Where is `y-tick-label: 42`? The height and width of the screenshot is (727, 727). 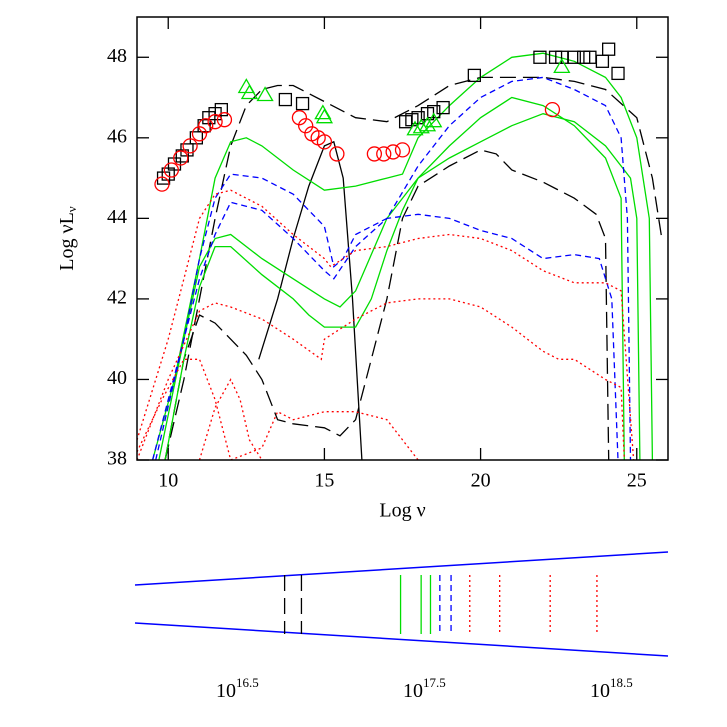
y-tick-label: 42 is located at coordinates (117, 298).